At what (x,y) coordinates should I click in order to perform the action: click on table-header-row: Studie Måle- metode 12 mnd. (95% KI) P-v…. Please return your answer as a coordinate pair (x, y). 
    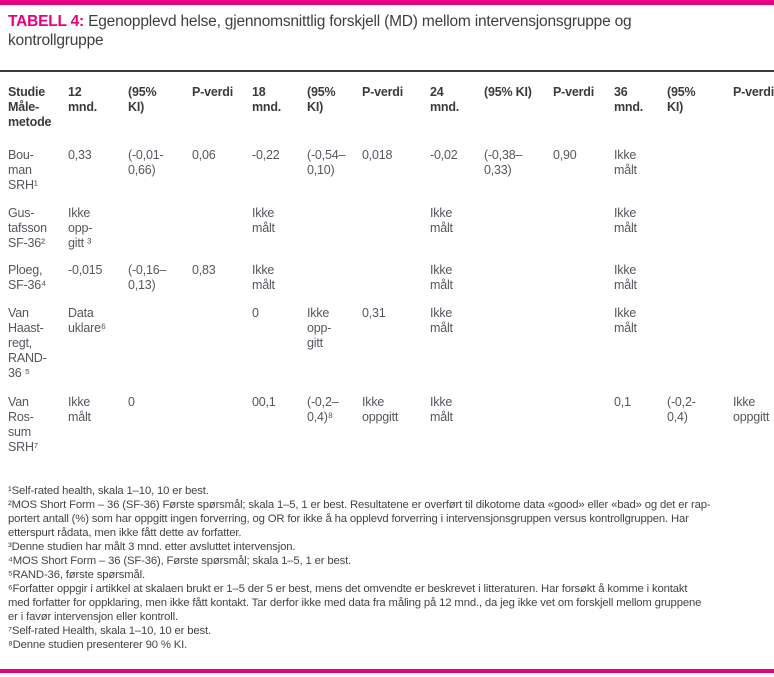
    Looking at the image, I should click on (391, 116).